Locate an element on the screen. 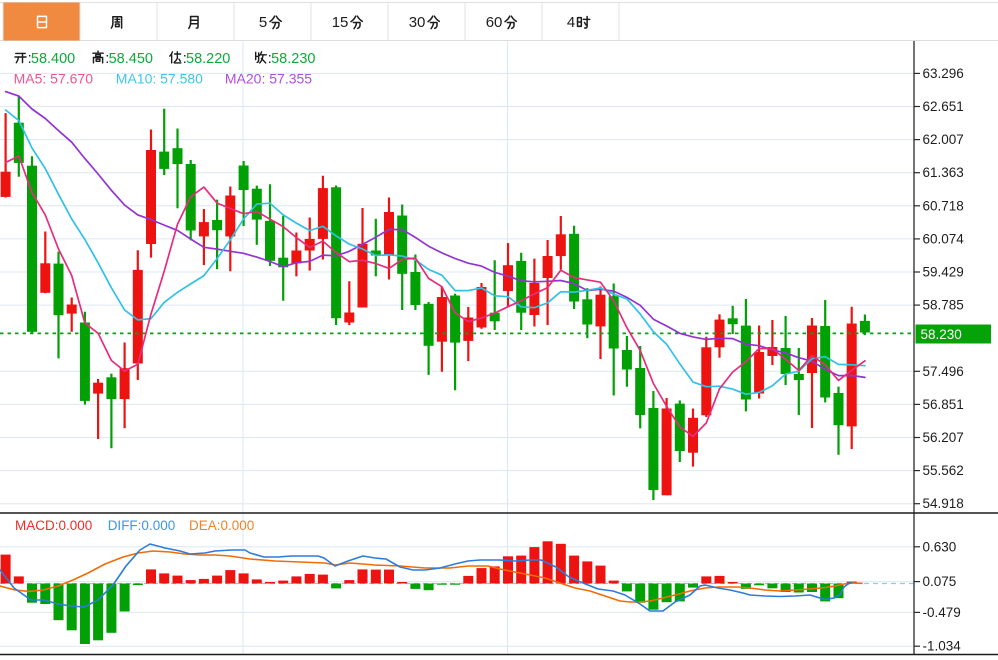 Image resolution: width=998 pixels, height=660 pixels. svg-text: 55.562 is located at coordinates (943, 470).